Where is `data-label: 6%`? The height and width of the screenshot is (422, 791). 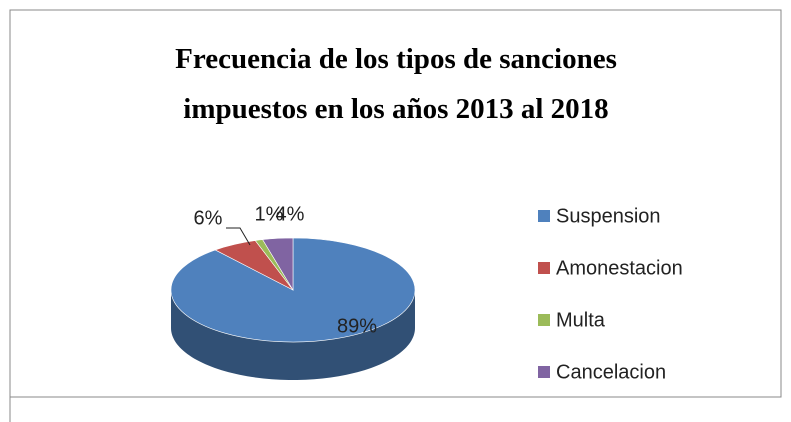 data-label: 6% is located at coordinates (208, 218).